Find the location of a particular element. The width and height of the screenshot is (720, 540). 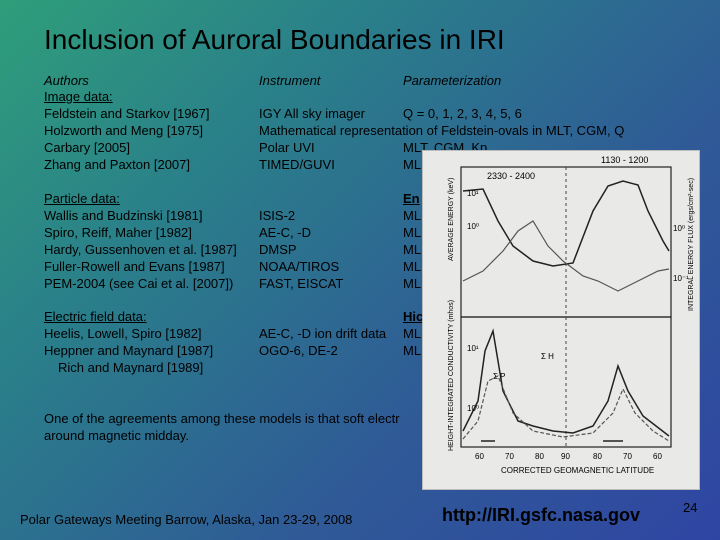

tick-top-right-2: 10⁻¹ is located at coordinates (681, 278).